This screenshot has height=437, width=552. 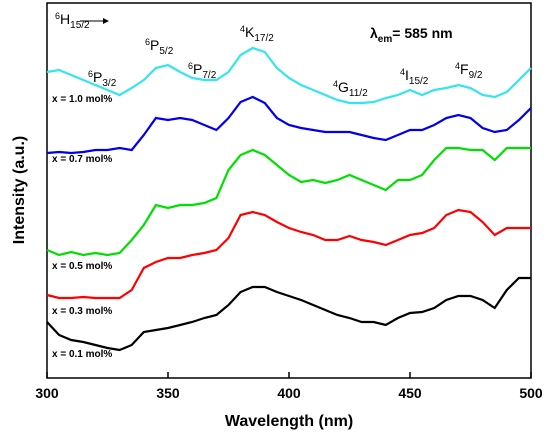 I want to click on x-tick-label: 450, so click(x=410, y=393).